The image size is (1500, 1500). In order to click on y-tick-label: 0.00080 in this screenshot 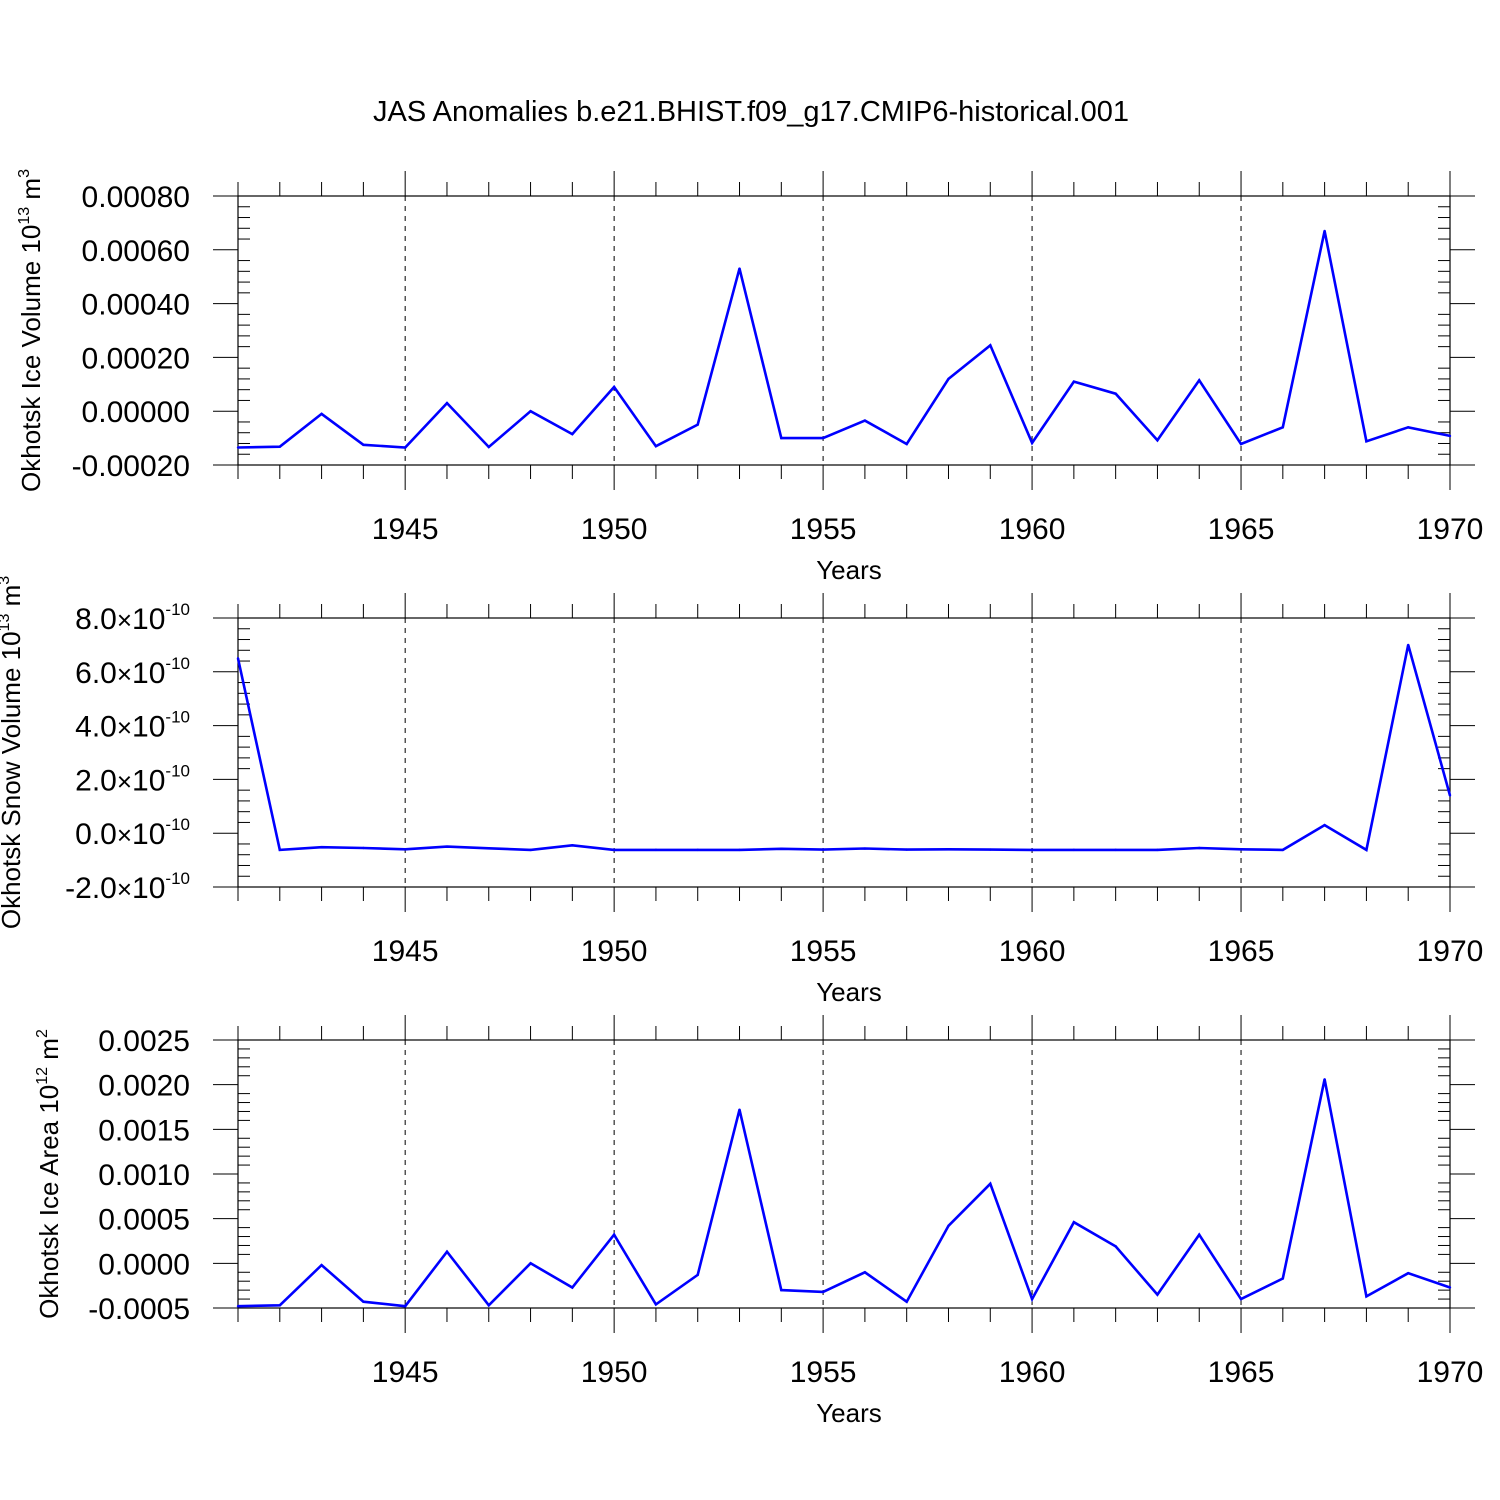, I will do `click(136, 197)`.